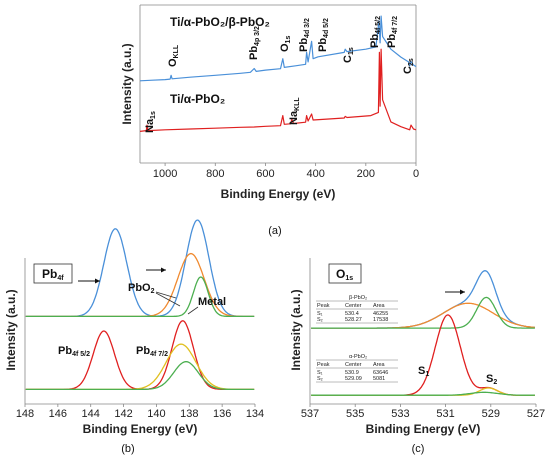  What do you see at coordinates (255, 414) in the screenshot?
I see `panel-b-xtick-label: 134` at bounding box center [255, 414].